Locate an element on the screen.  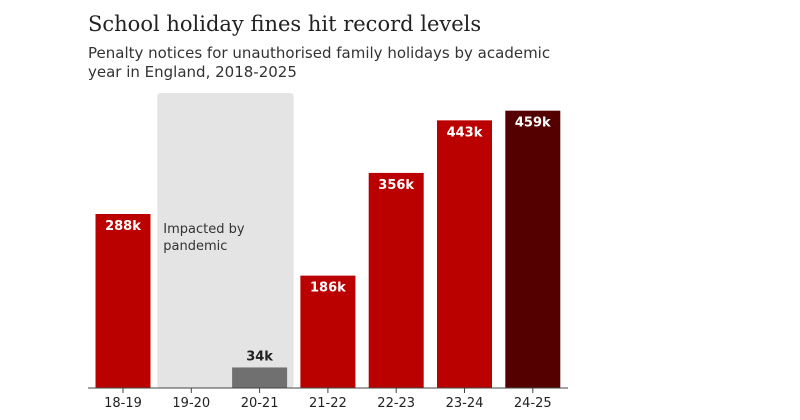
chart-title: School holiday fines hit record levels is located at coordinates (285, 24).